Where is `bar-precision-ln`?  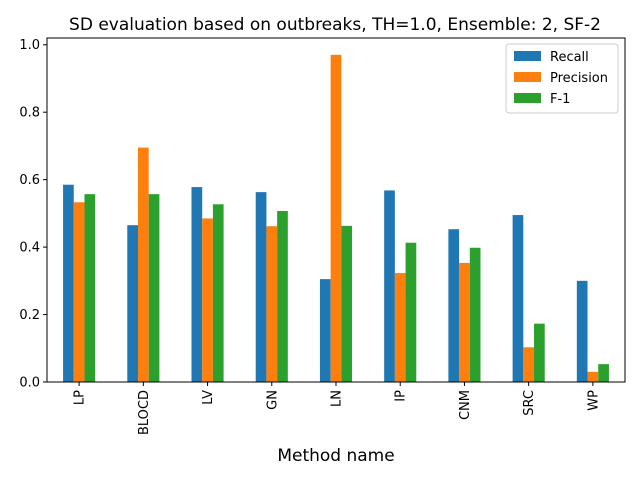 bar-precision-ln is located at coordinates (336, 218).